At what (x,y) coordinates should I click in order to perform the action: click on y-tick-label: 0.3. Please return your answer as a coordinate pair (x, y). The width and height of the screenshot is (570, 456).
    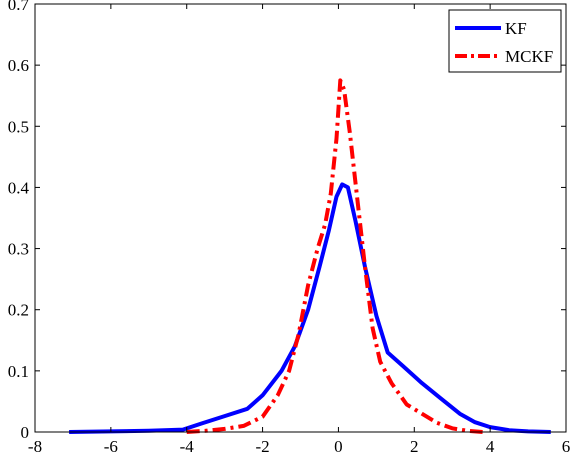
    Looking at the image, I should click on (18, 249).